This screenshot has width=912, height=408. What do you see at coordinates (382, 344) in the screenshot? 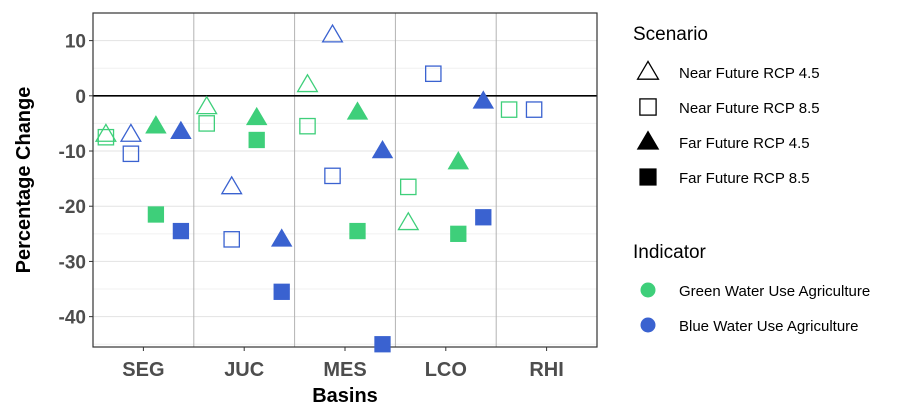
I see `point-blue-ff85-mes` at bounding box center [382, 344].